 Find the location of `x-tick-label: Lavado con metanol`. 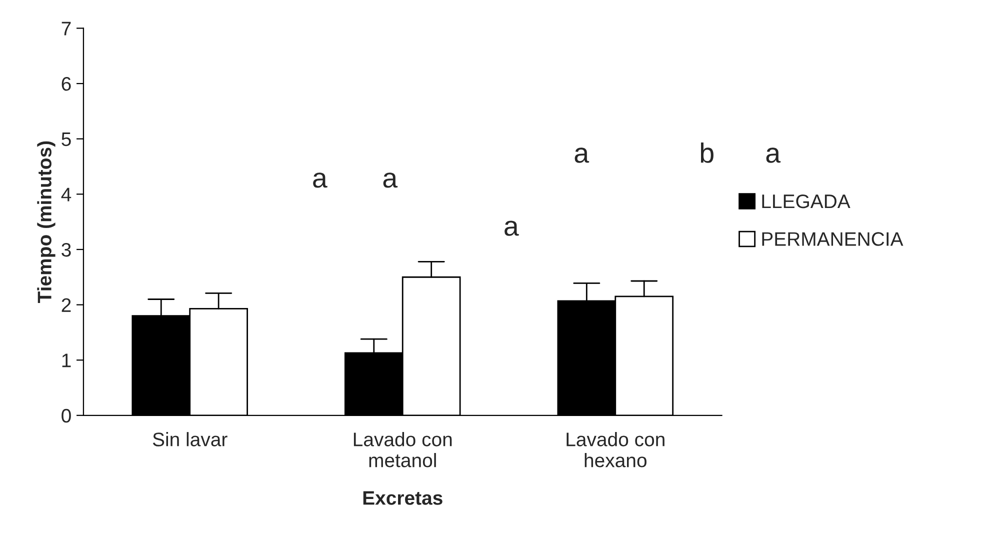

x-tick-label: Lavado con metanol is located at coordinates (403, 450).